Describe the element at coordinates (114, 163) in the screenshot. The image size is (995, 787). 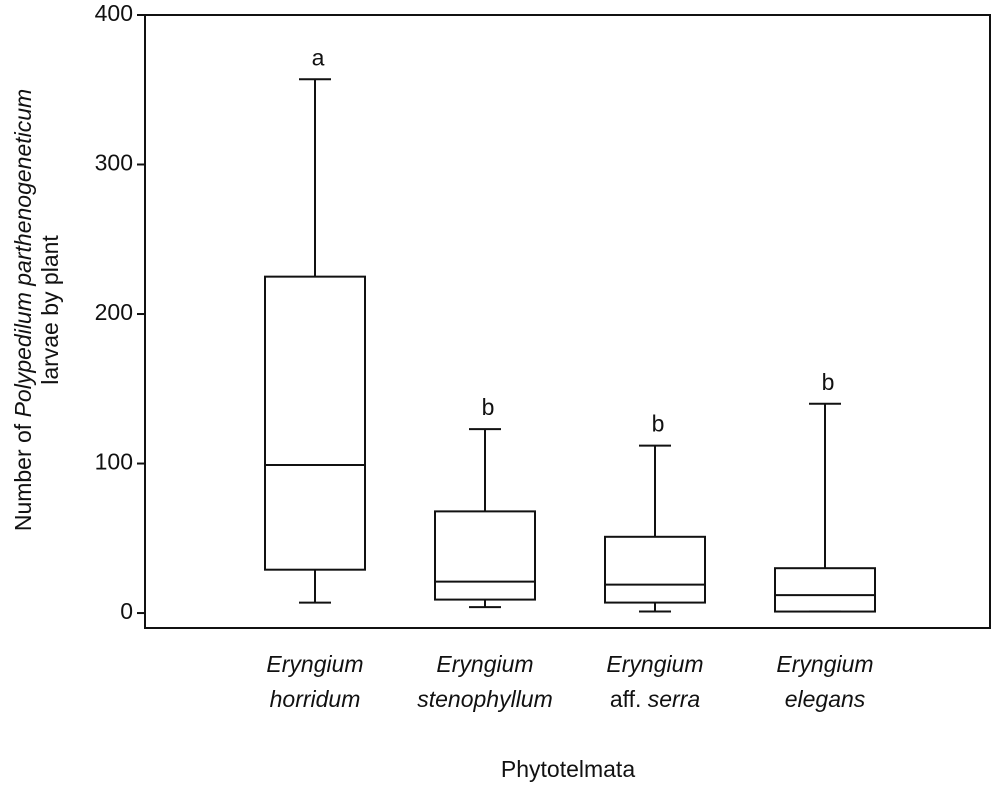
I see `y-tick-label: 300` at that location.